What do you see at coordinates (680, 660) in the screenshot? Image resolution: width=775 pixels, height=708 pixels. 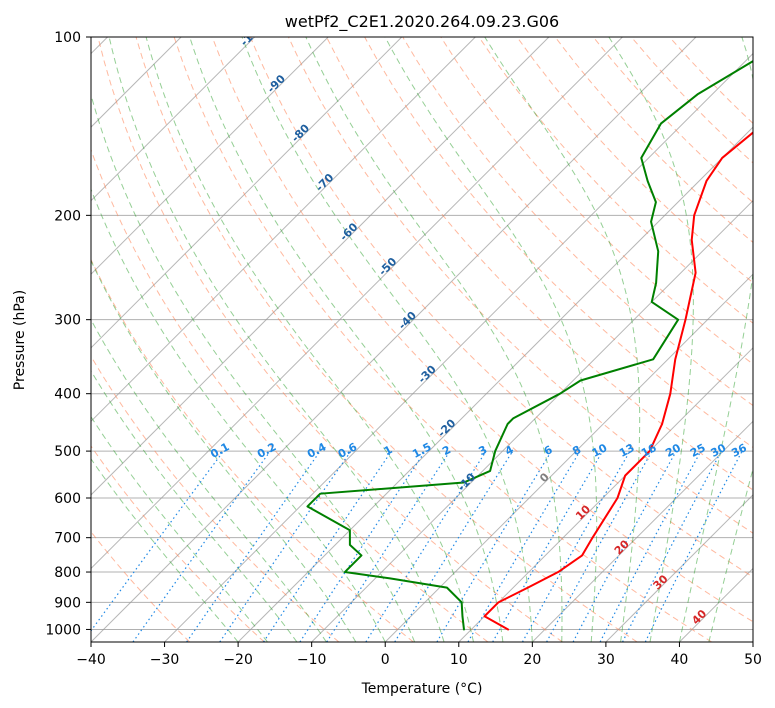 I see `x-tick-label: 40` at bounding box center [680, 660].